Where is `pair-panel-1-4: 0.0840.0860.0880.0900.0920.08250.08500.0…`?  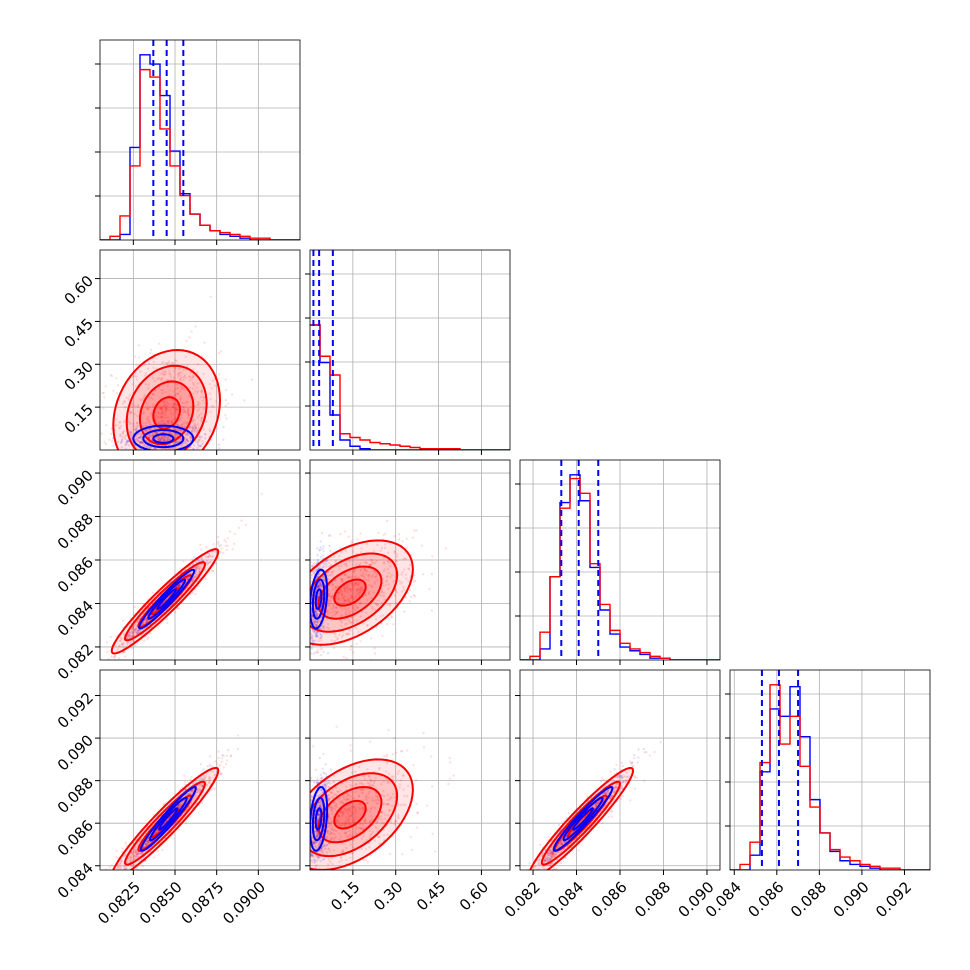
pair-panel-1-4: 0.0840.0860.0880.0900.0920.08250.08500.0… is located at coordinates (177, 798).